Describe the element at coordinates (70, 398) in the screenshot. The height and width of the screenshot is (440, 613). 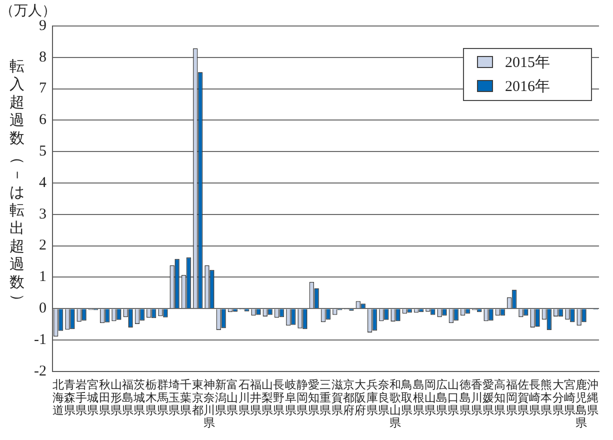
I see `x-tick-label: 青森県` at that location.